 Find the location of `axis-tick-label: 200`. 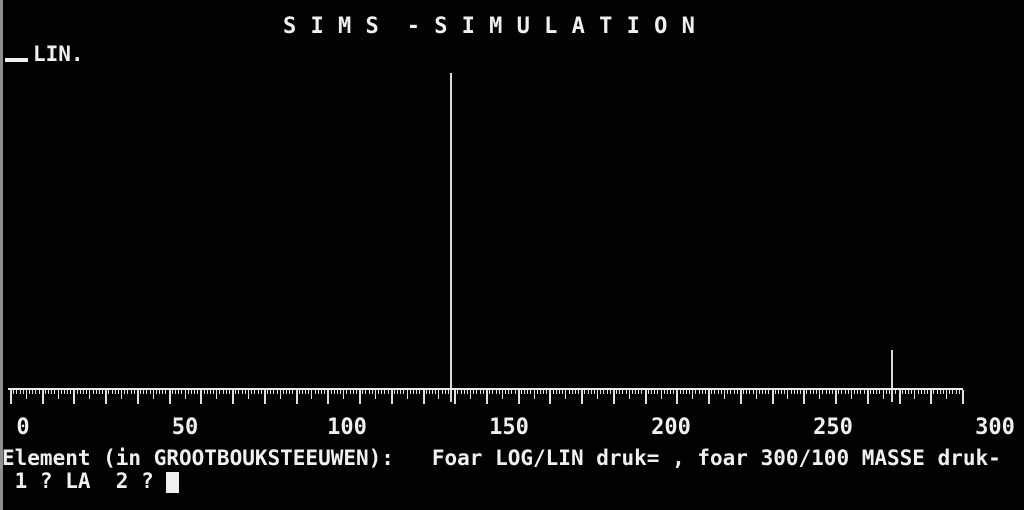

axis-tick-label: 200 is located at coordinates (671, 427).